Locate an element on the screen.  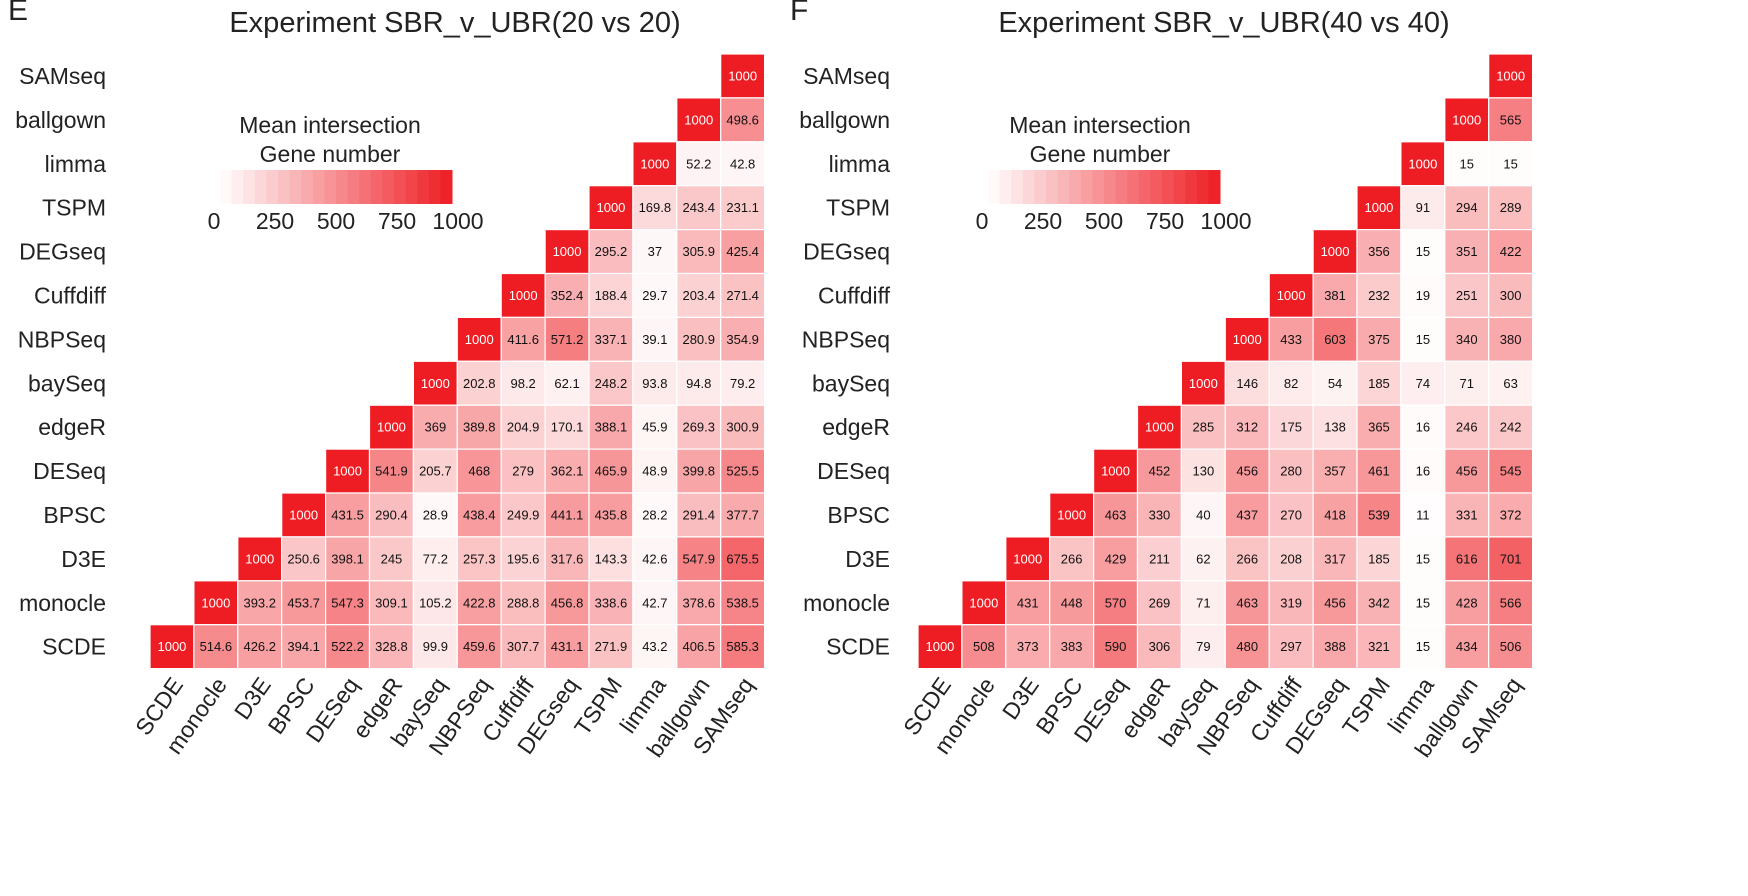
heatmap-cell-edgeR-edgeR is located at coordinates (1159, 427).